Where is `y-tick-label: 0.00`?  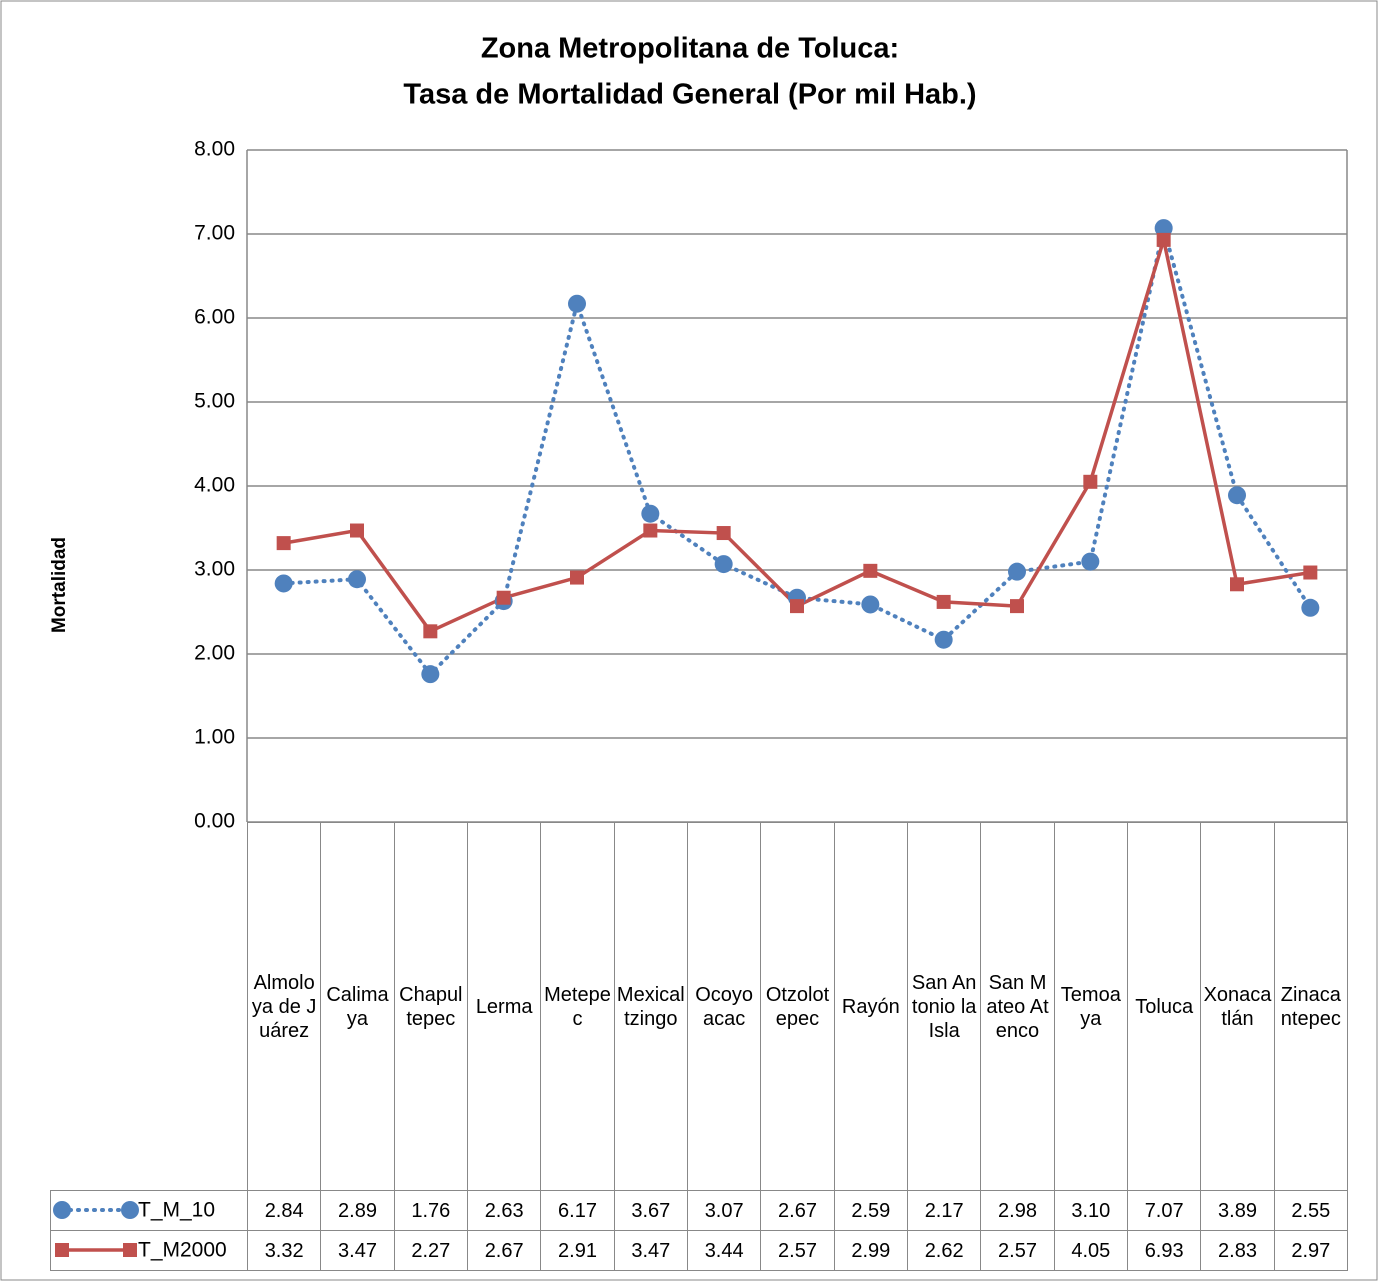
y-tick-label: 0.00 is located at coordinates (214, 821).